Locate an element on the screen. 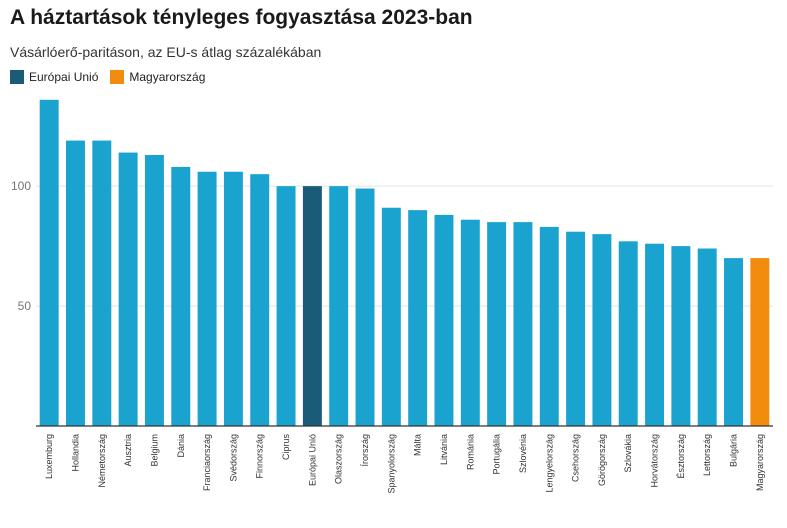 Image resolution: width=787 pixels, height=528 pixels. x-tick-label: Ausztria is located at coordinates (128, 450).